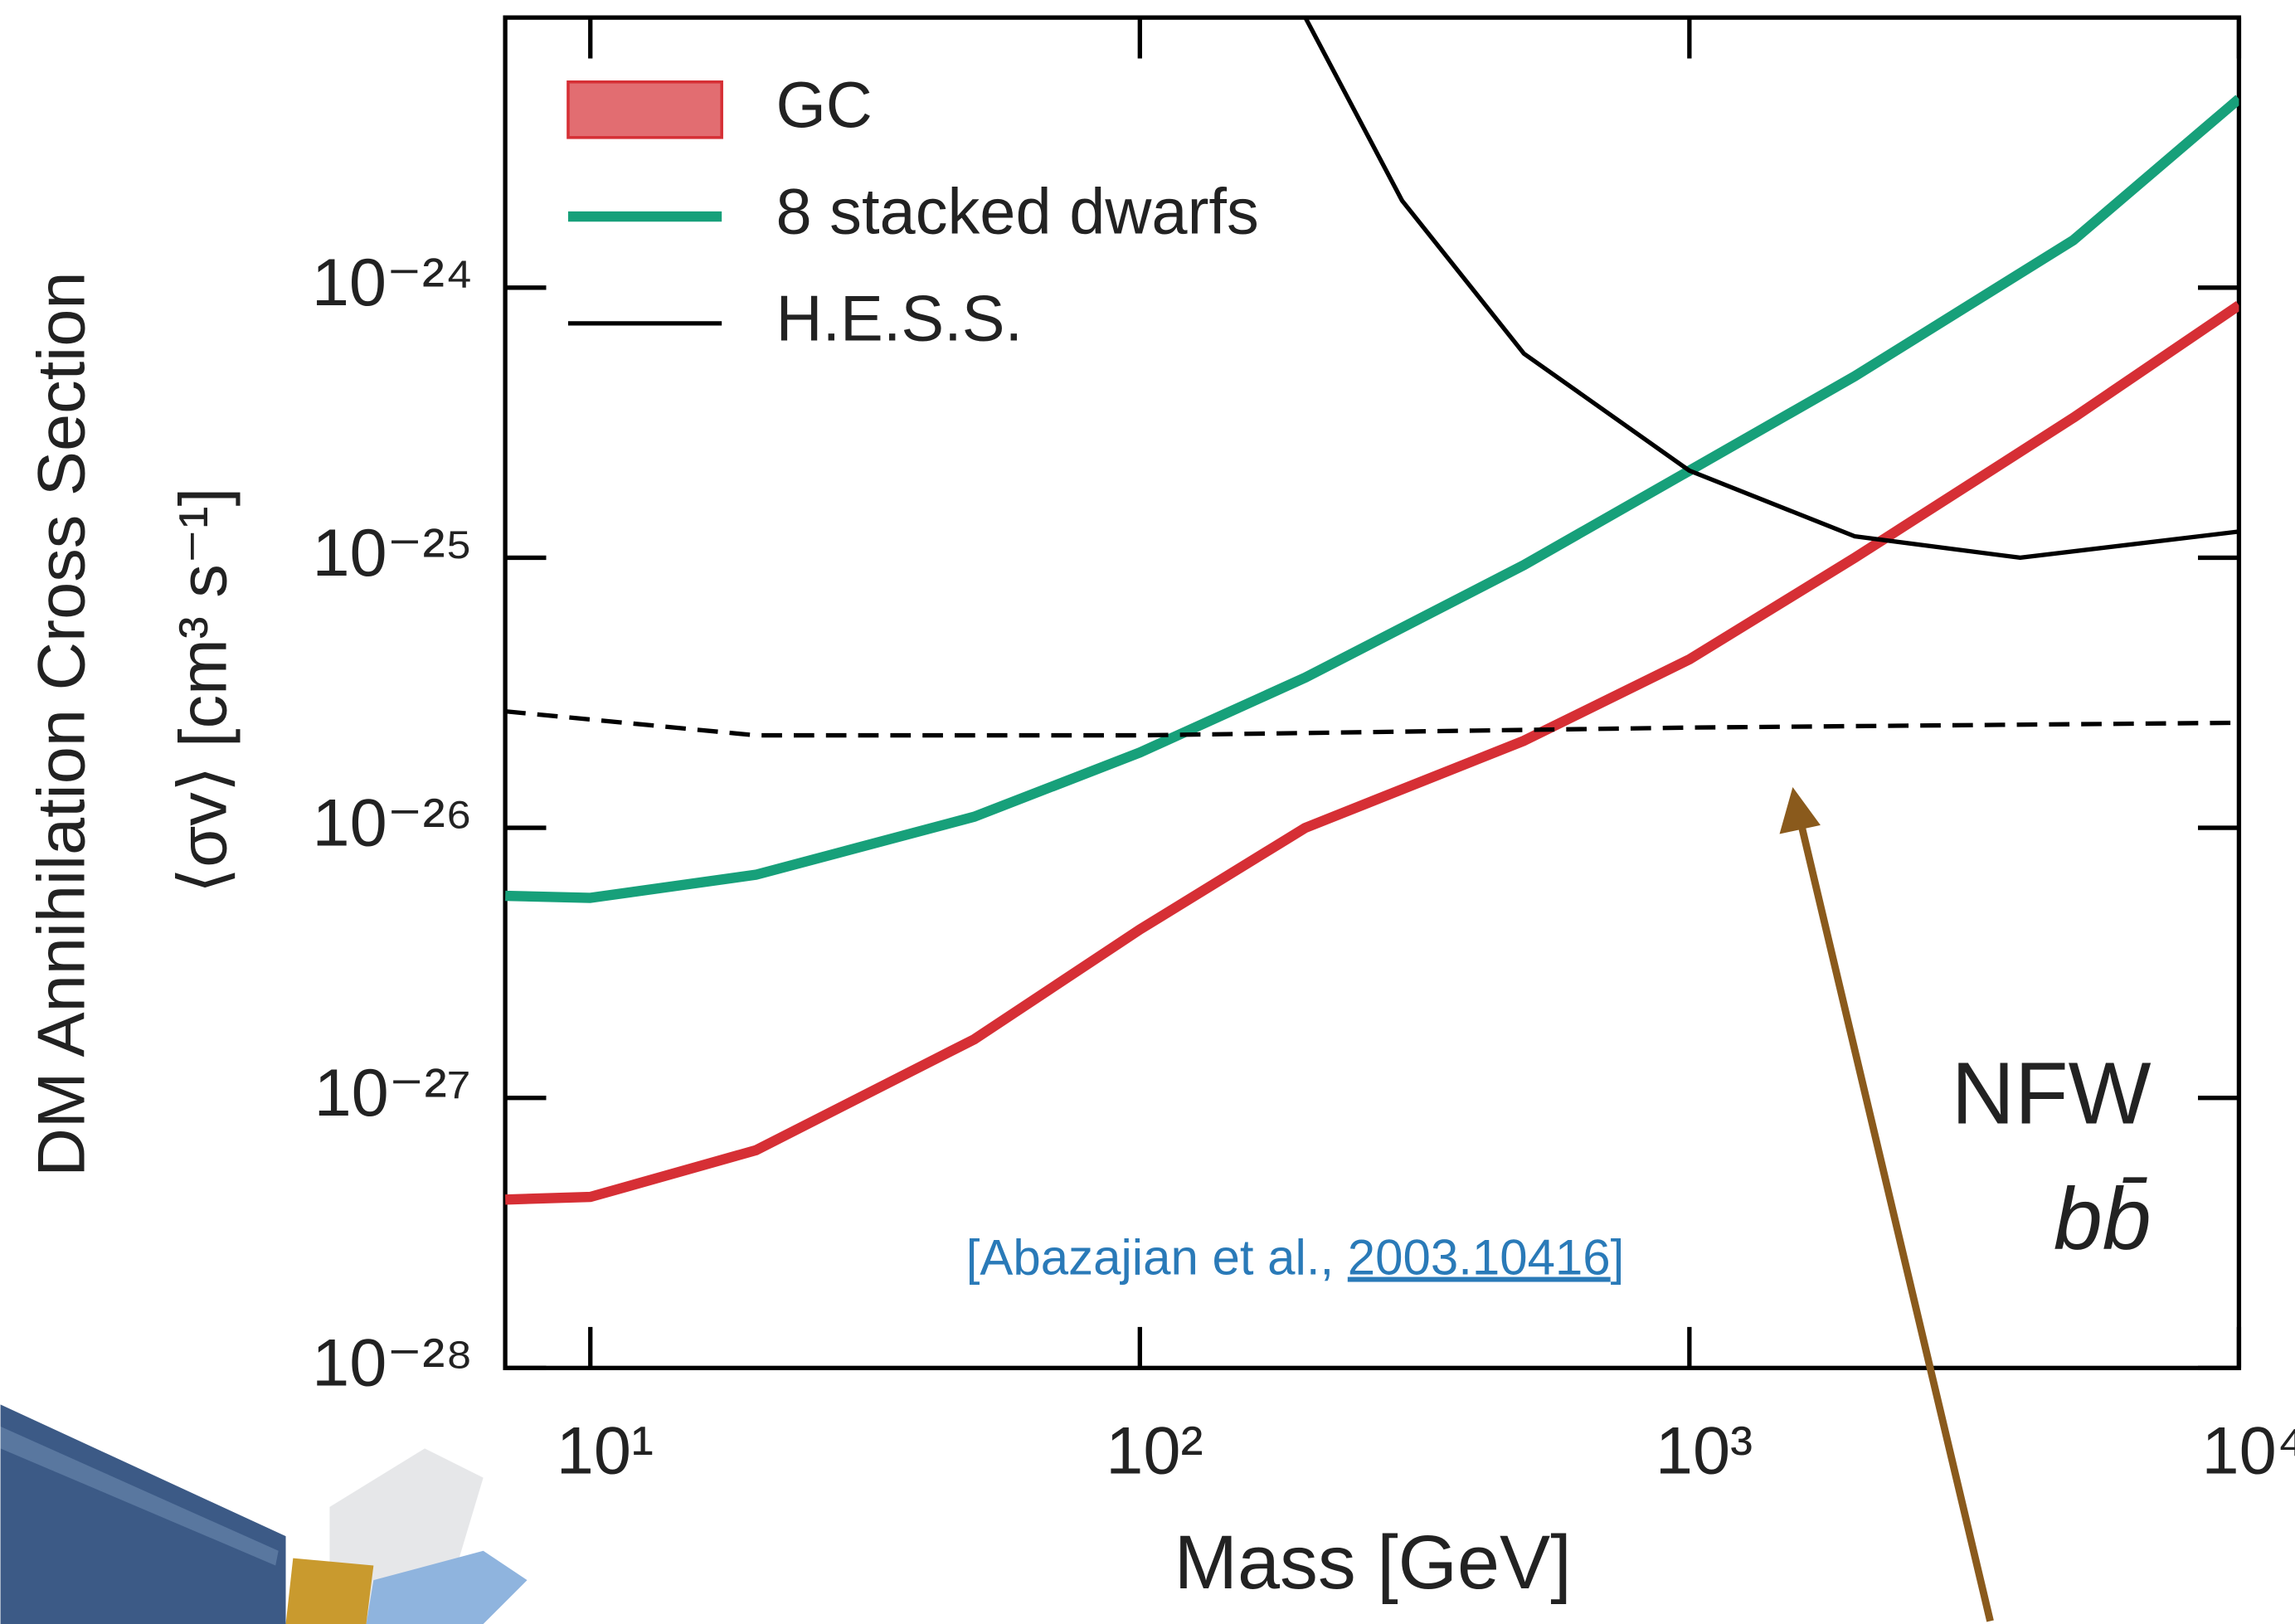 This screenshot has height=1624, width=2295. Describe the element at coordinates (2103, 1219) in the screenshot. I see `channel-label: bb̄` at that location.